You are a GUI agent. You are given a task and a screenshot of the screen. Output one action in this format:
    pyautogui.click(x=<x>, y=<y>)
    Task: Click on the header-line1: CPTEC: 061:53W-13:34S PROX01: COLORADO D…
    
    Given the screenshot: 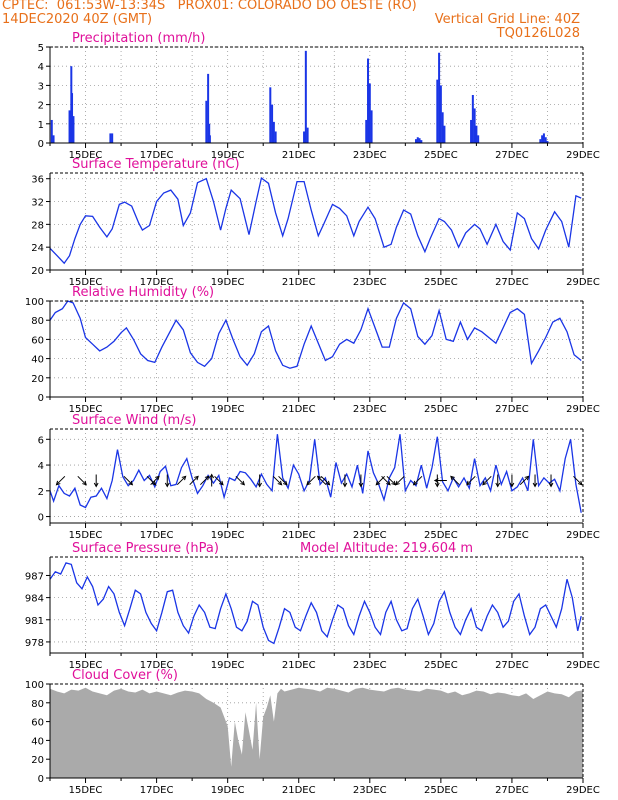 What is the action you would take?
    pyautogui.click(x=209, y=6)
    